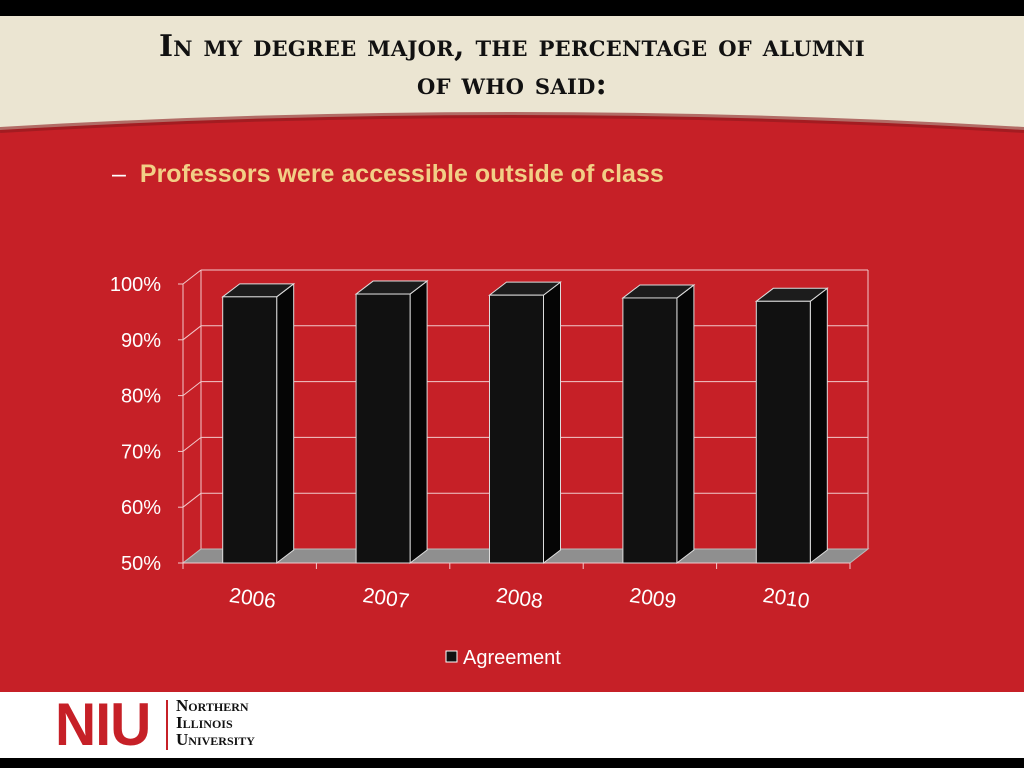 This screenshot has width=1024, height=768. I want to click on bar-2009, so click(658, 424).